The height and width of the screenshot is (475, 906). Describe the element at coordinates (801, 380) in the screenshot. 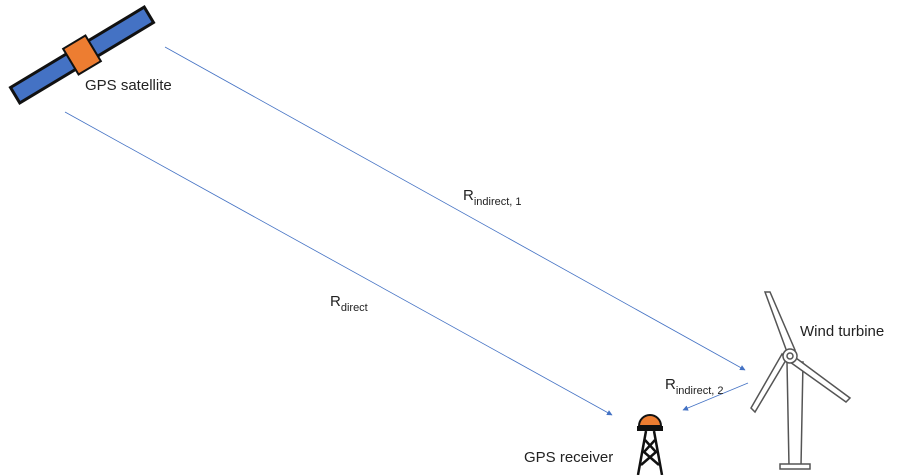

I see `wind-turbine-icon` at that location.